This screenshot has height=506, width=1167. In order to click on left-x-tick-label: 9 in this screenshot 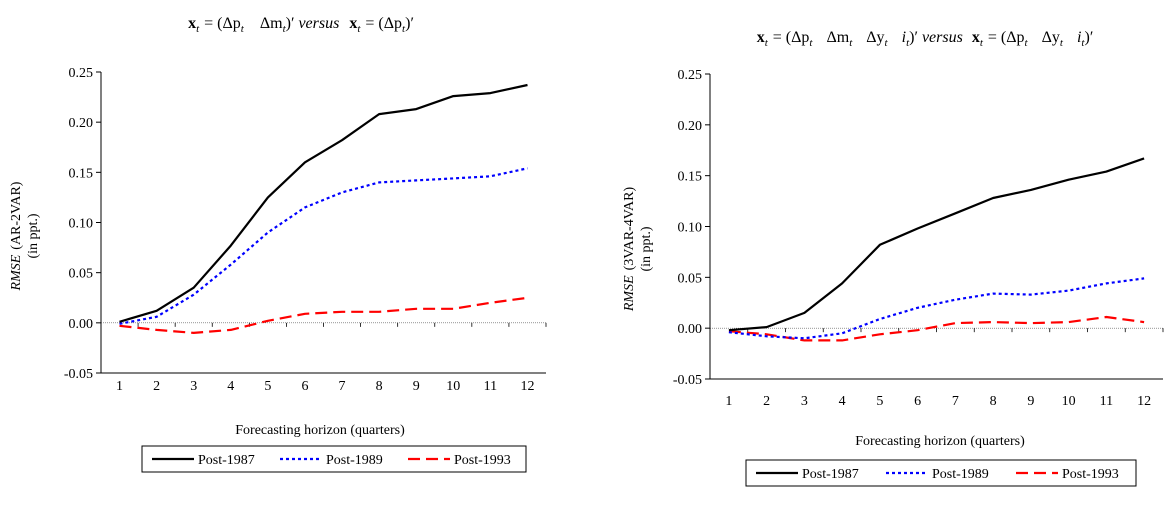, I will do `click(416, 386)`.